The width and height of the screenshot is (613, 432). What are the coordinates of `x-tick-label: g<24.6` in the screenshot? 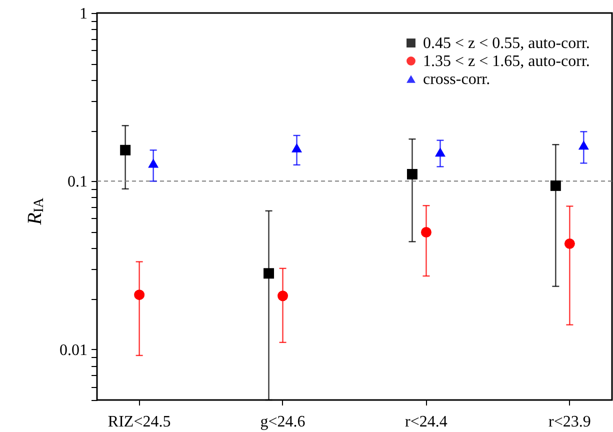 It's located at (283, 422).